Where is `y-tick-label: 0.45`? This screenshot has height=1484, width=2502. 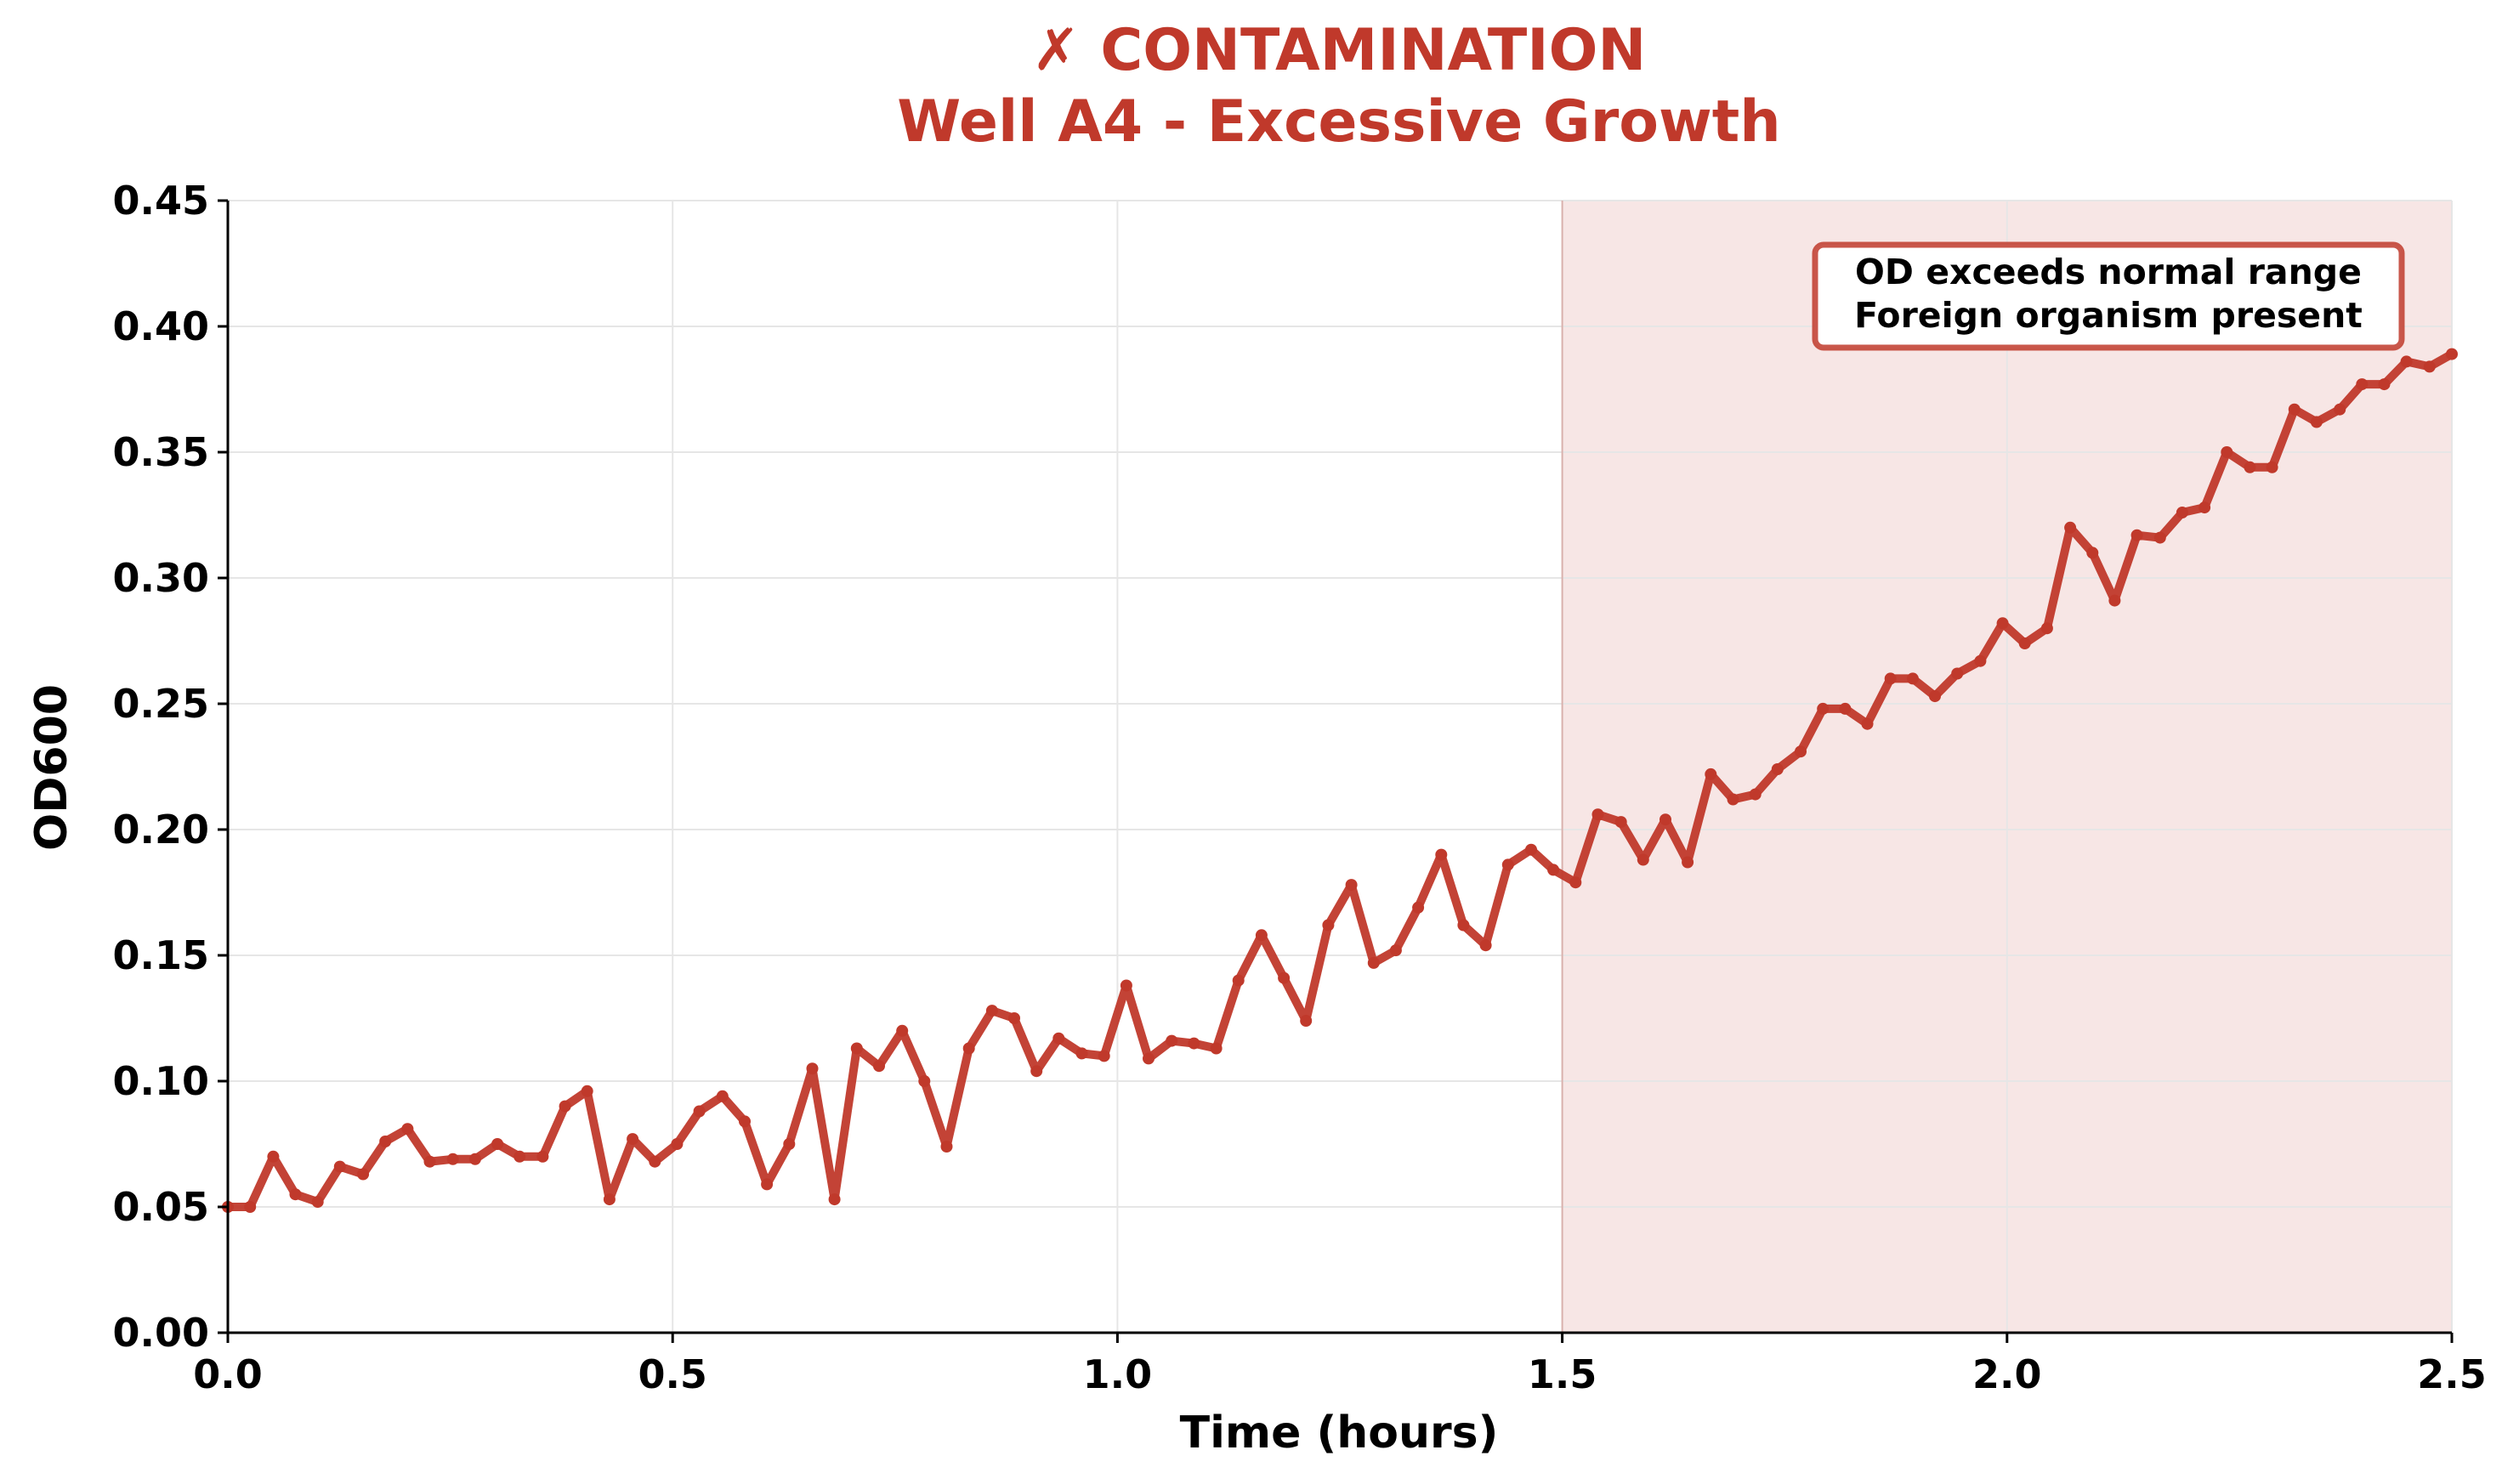
y-tick-label: 0.45 is located at coordinates (161, 201).